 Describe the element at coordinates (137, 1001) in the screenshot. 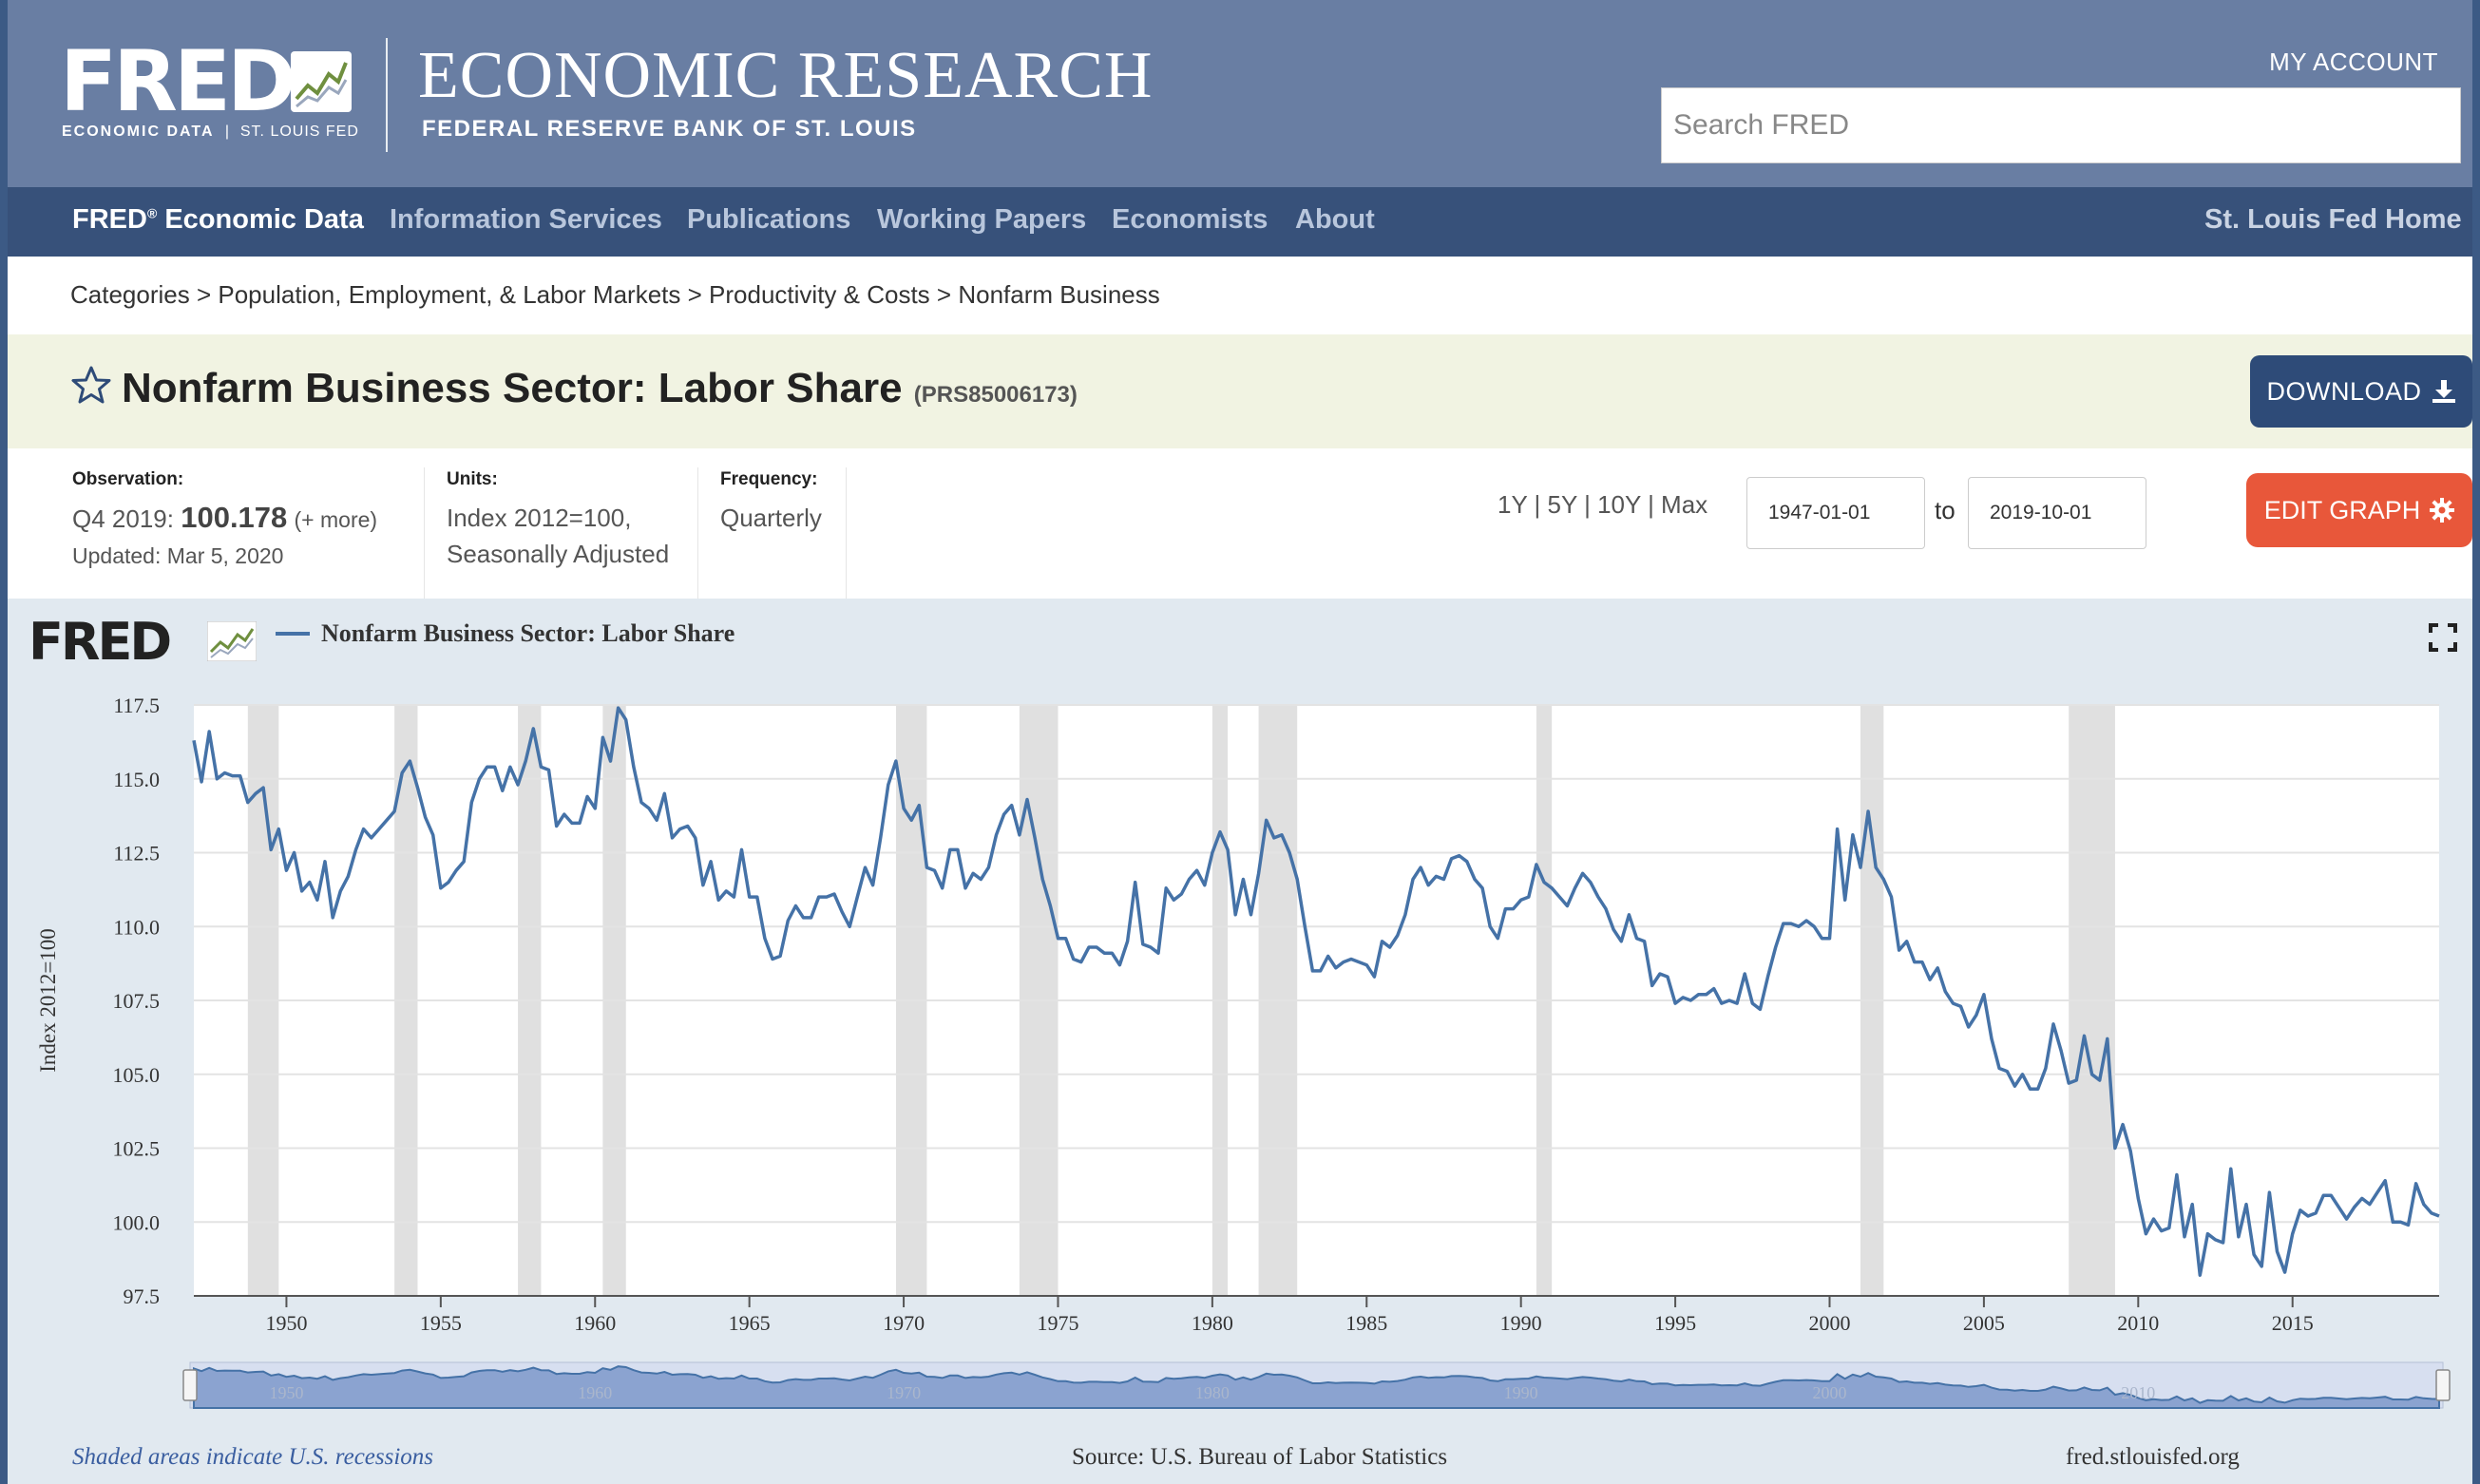

I see `y-tick-label: 107.5` at that location.